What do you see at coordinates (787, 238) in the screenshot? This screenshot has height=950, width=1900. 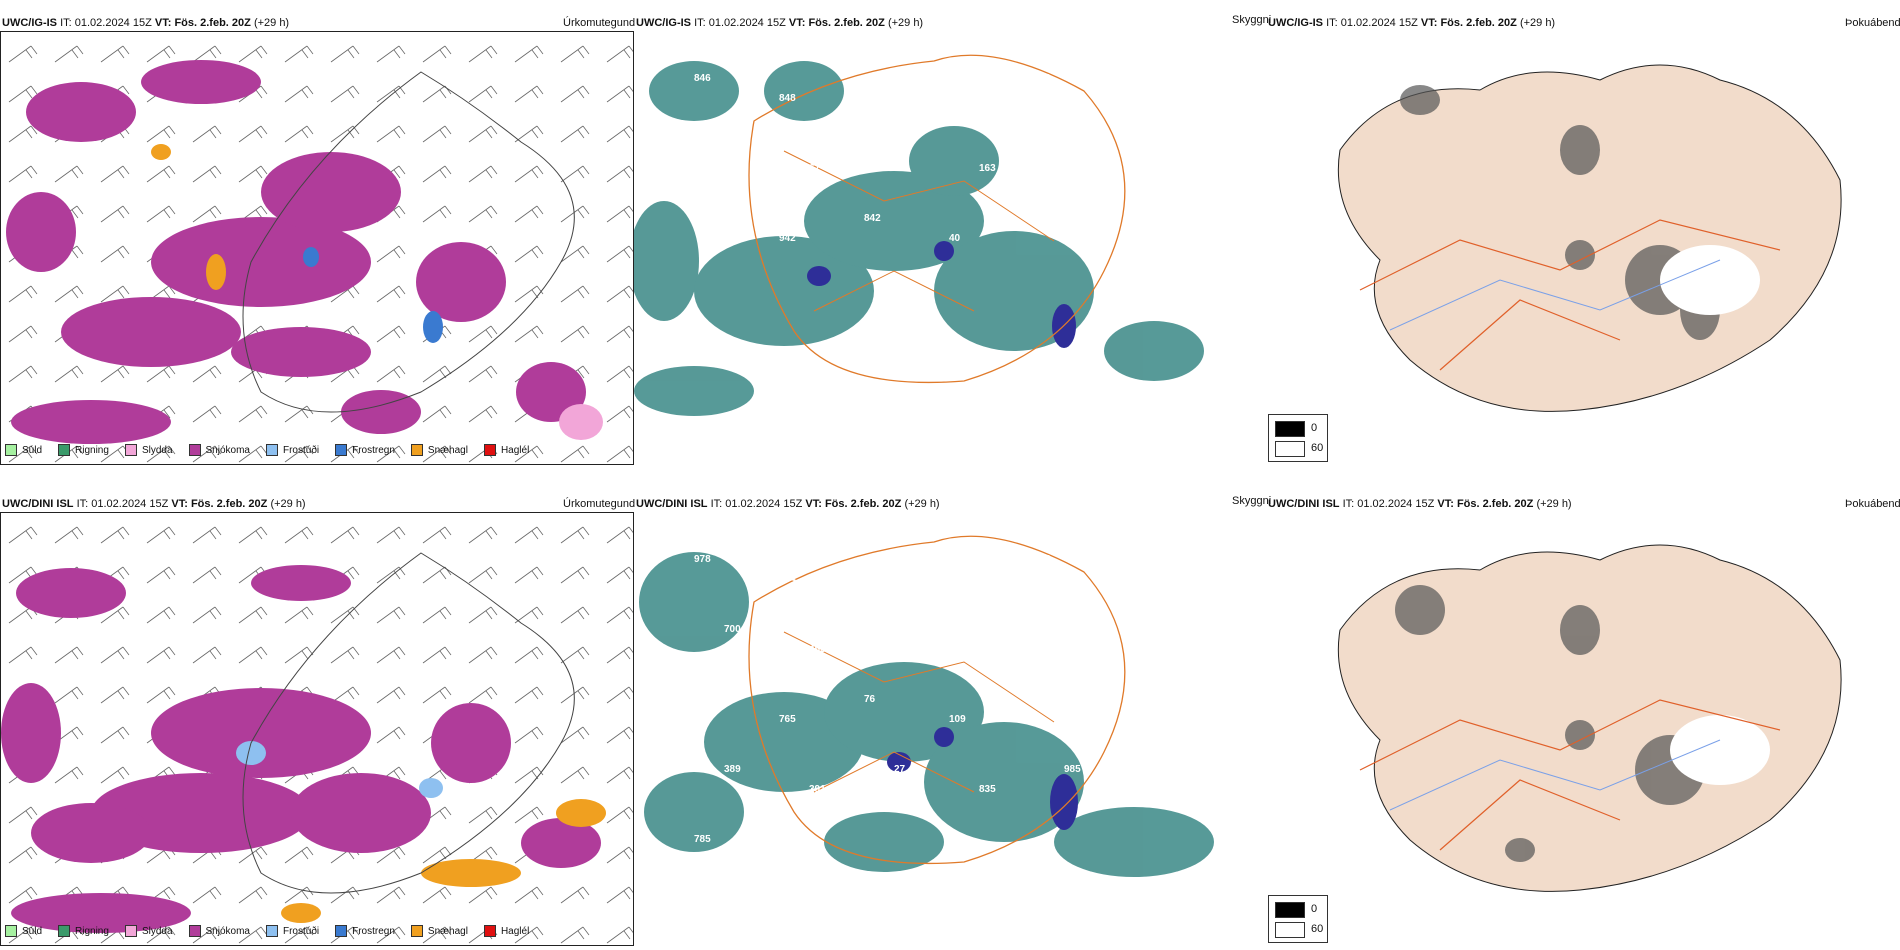 I see `visibility-value-label: 942` at bounding box center [787, 238].